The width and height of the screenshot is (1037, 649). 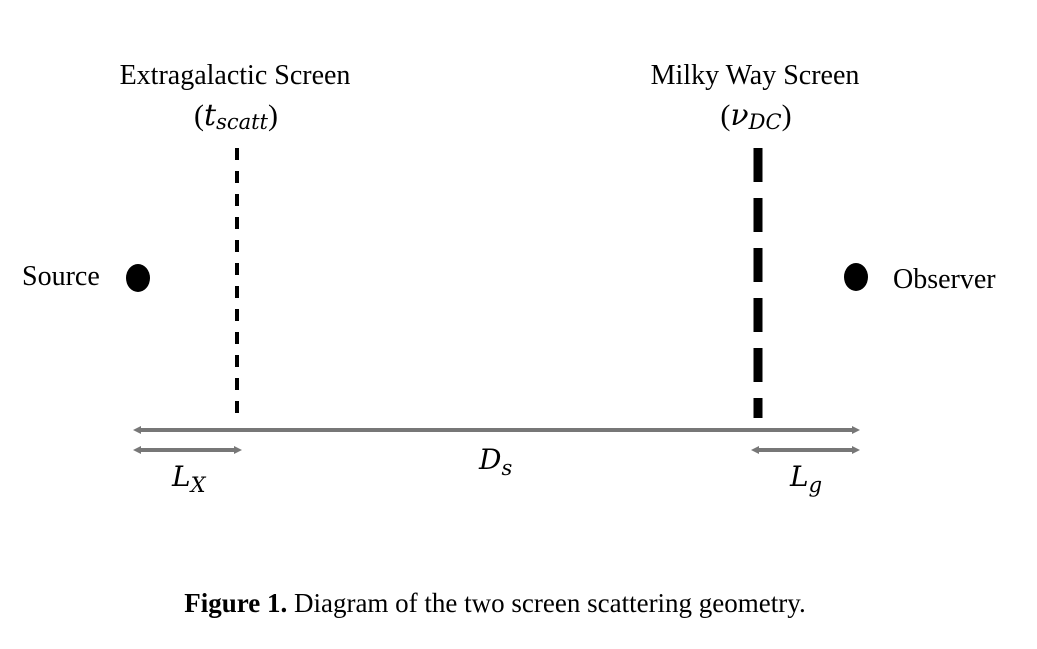 I want to click on figure-caption-label: Figure 1., so click(x=236, y=603).